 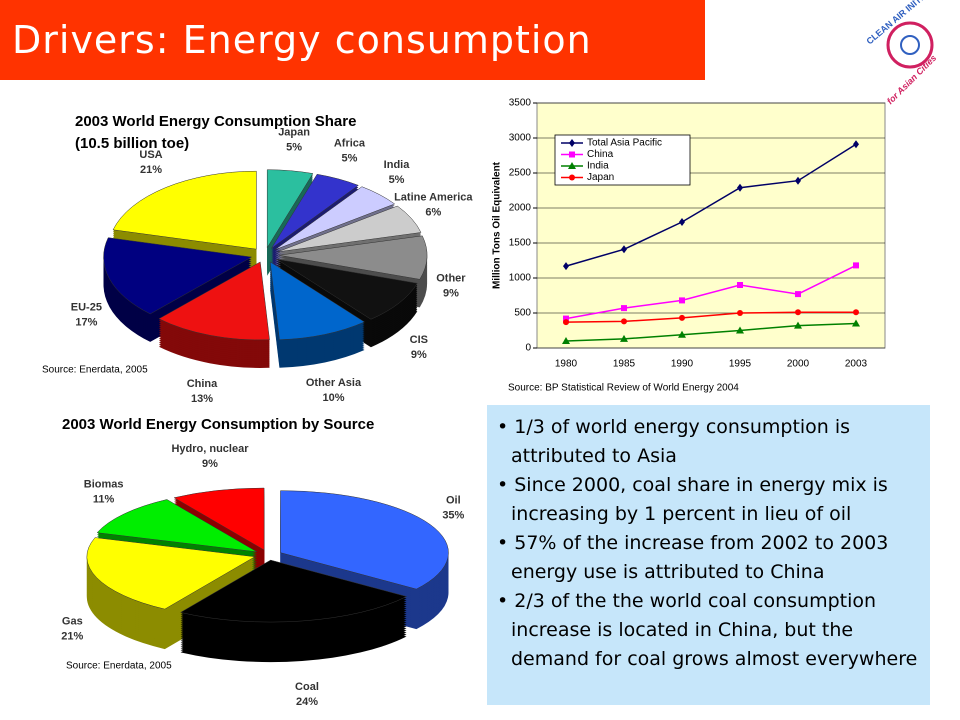 What do you see at coordinates (522, 313) in the screenshot?
I see `y-tick-label: 500` at bounding box center [522, 313].